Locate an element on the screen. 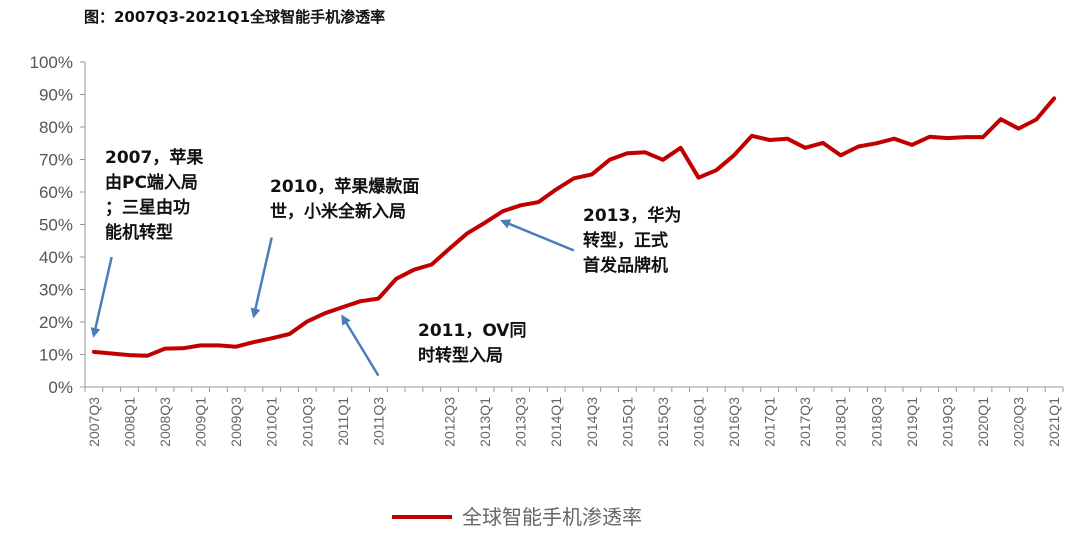 This screenshot has height=541, width=1080. x-tick-label: 2013Q3 is located at coordinates (521, 422).